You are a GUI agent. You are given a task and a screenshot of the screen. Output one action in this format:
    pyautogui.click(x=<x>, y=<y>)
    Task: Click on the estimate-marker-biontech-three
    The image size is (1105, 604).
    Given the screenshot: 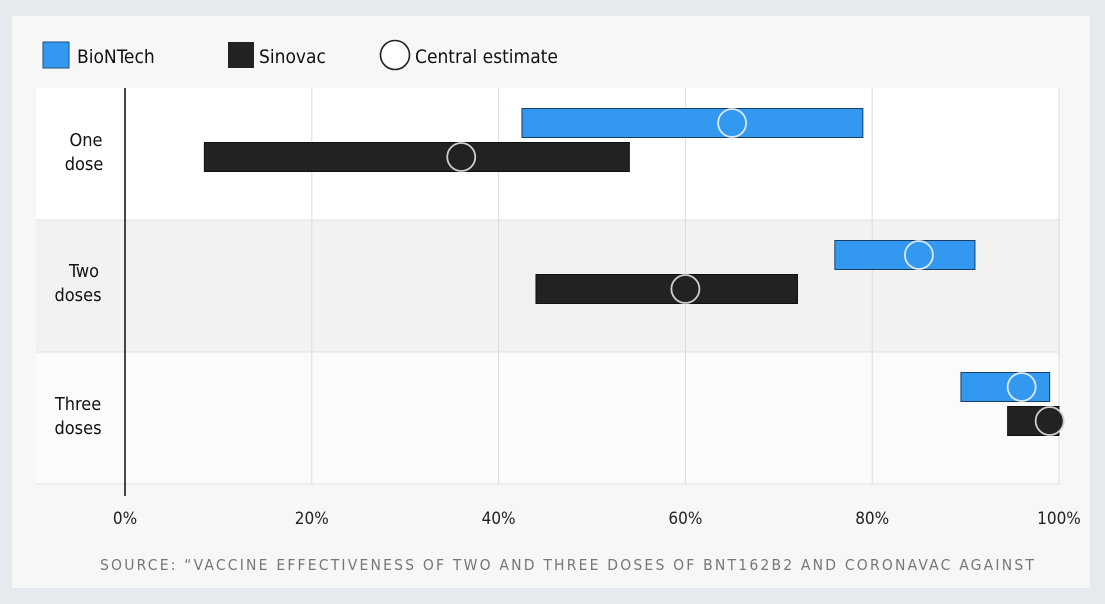 What is the action you would take?
    pyautogui.click(x=1021, y=387)
    